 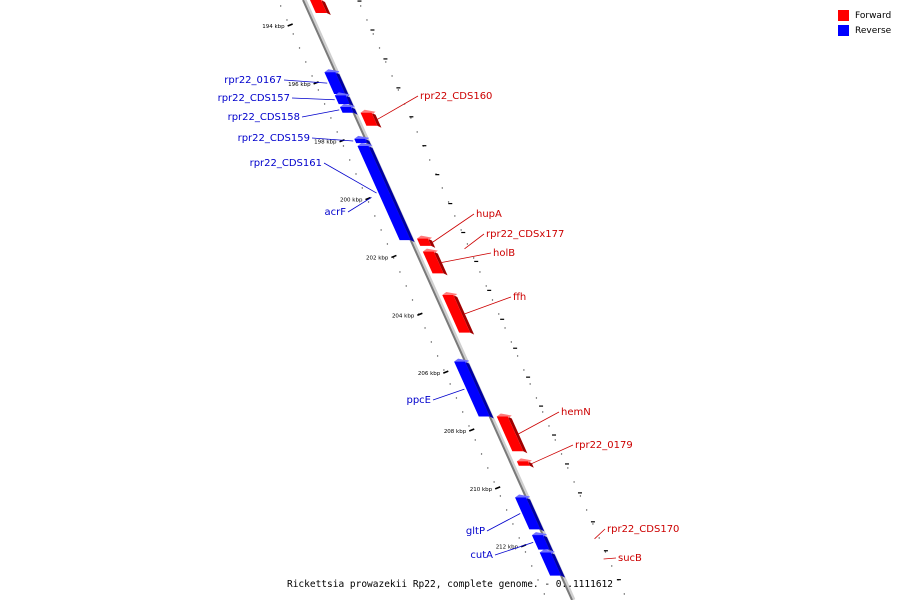 I want to click on gene-label: rpr22_0179, so click(x=604, y=445).